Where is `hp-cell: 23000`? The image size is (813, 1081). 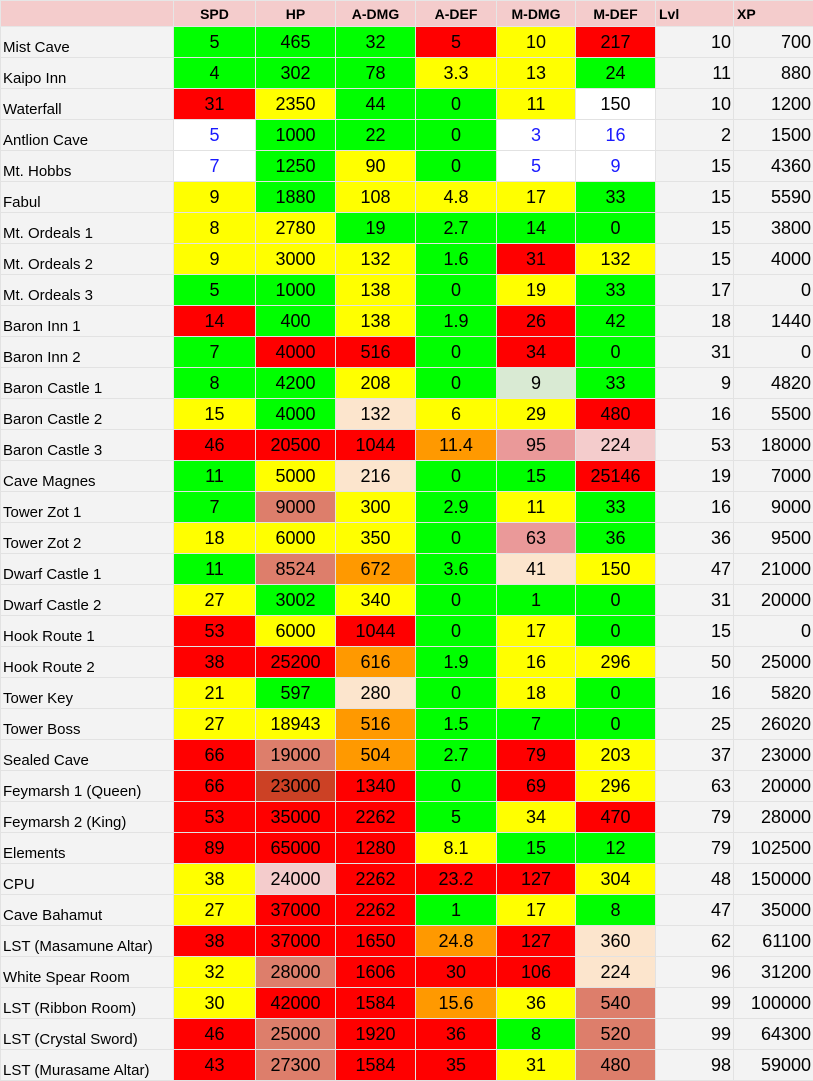
hp-cell: 23000 is located at coordinates (296, 786).